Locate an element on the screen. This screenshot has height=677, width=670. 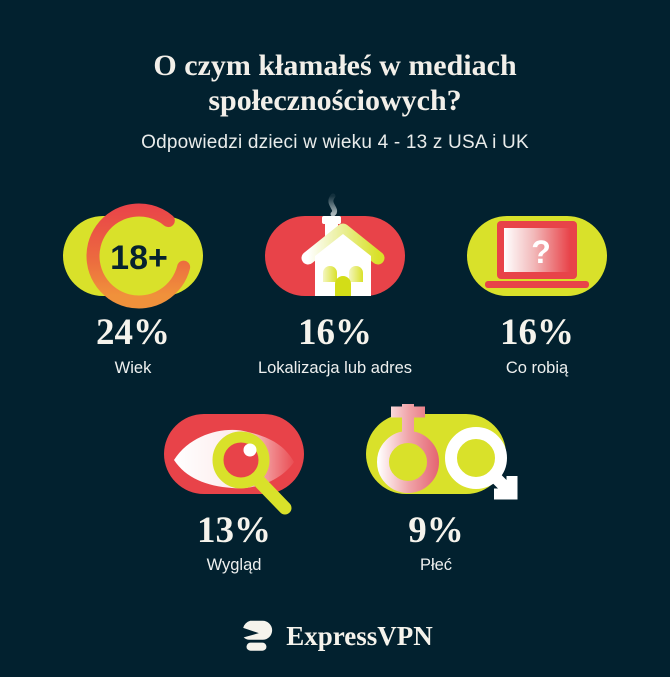
eye-magnifier-icon is located at coordinates (234, 464).